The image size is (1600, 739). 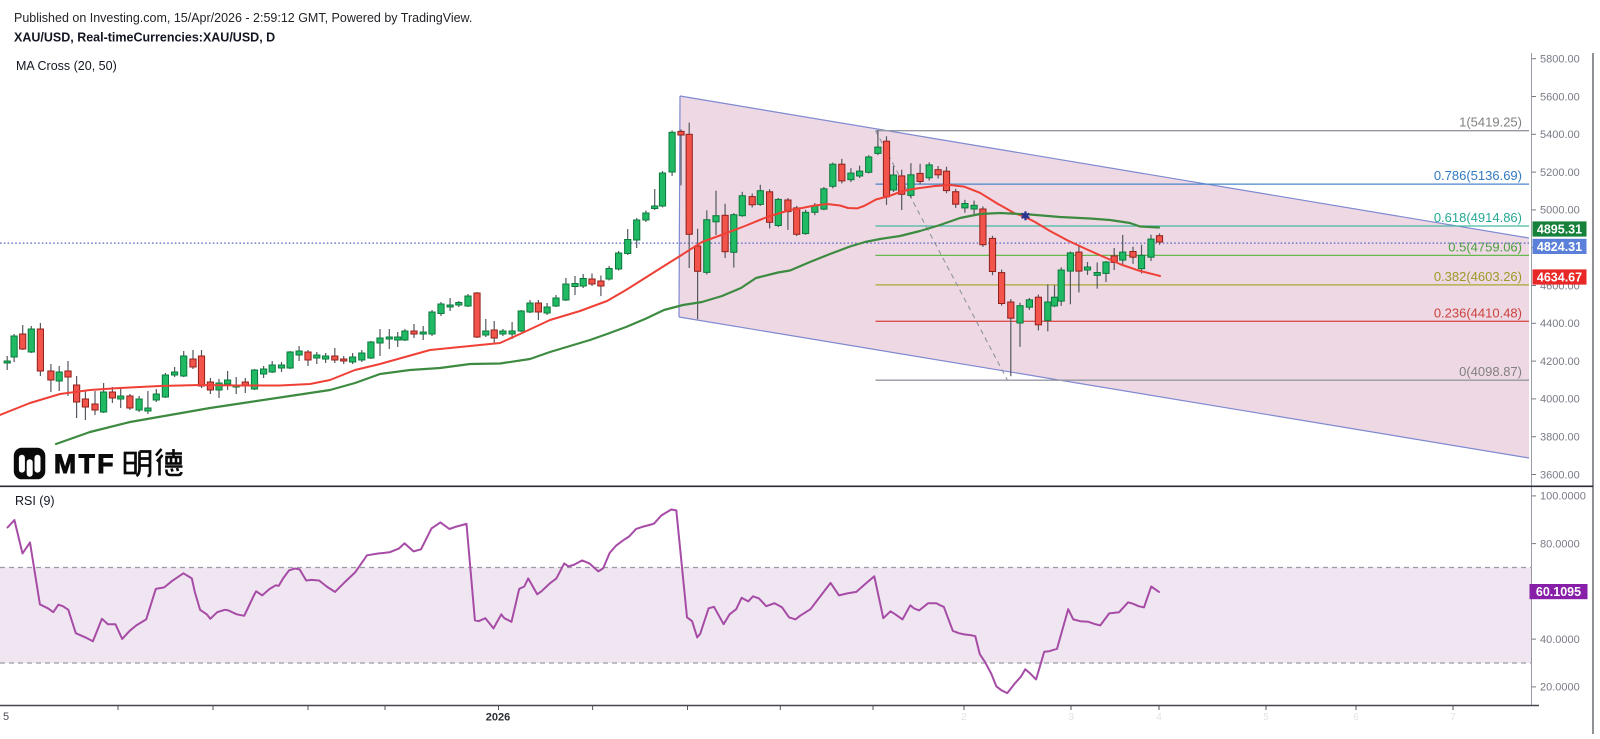 I want to click on svg-text: 100.0000, so click(x=1563, y=497).